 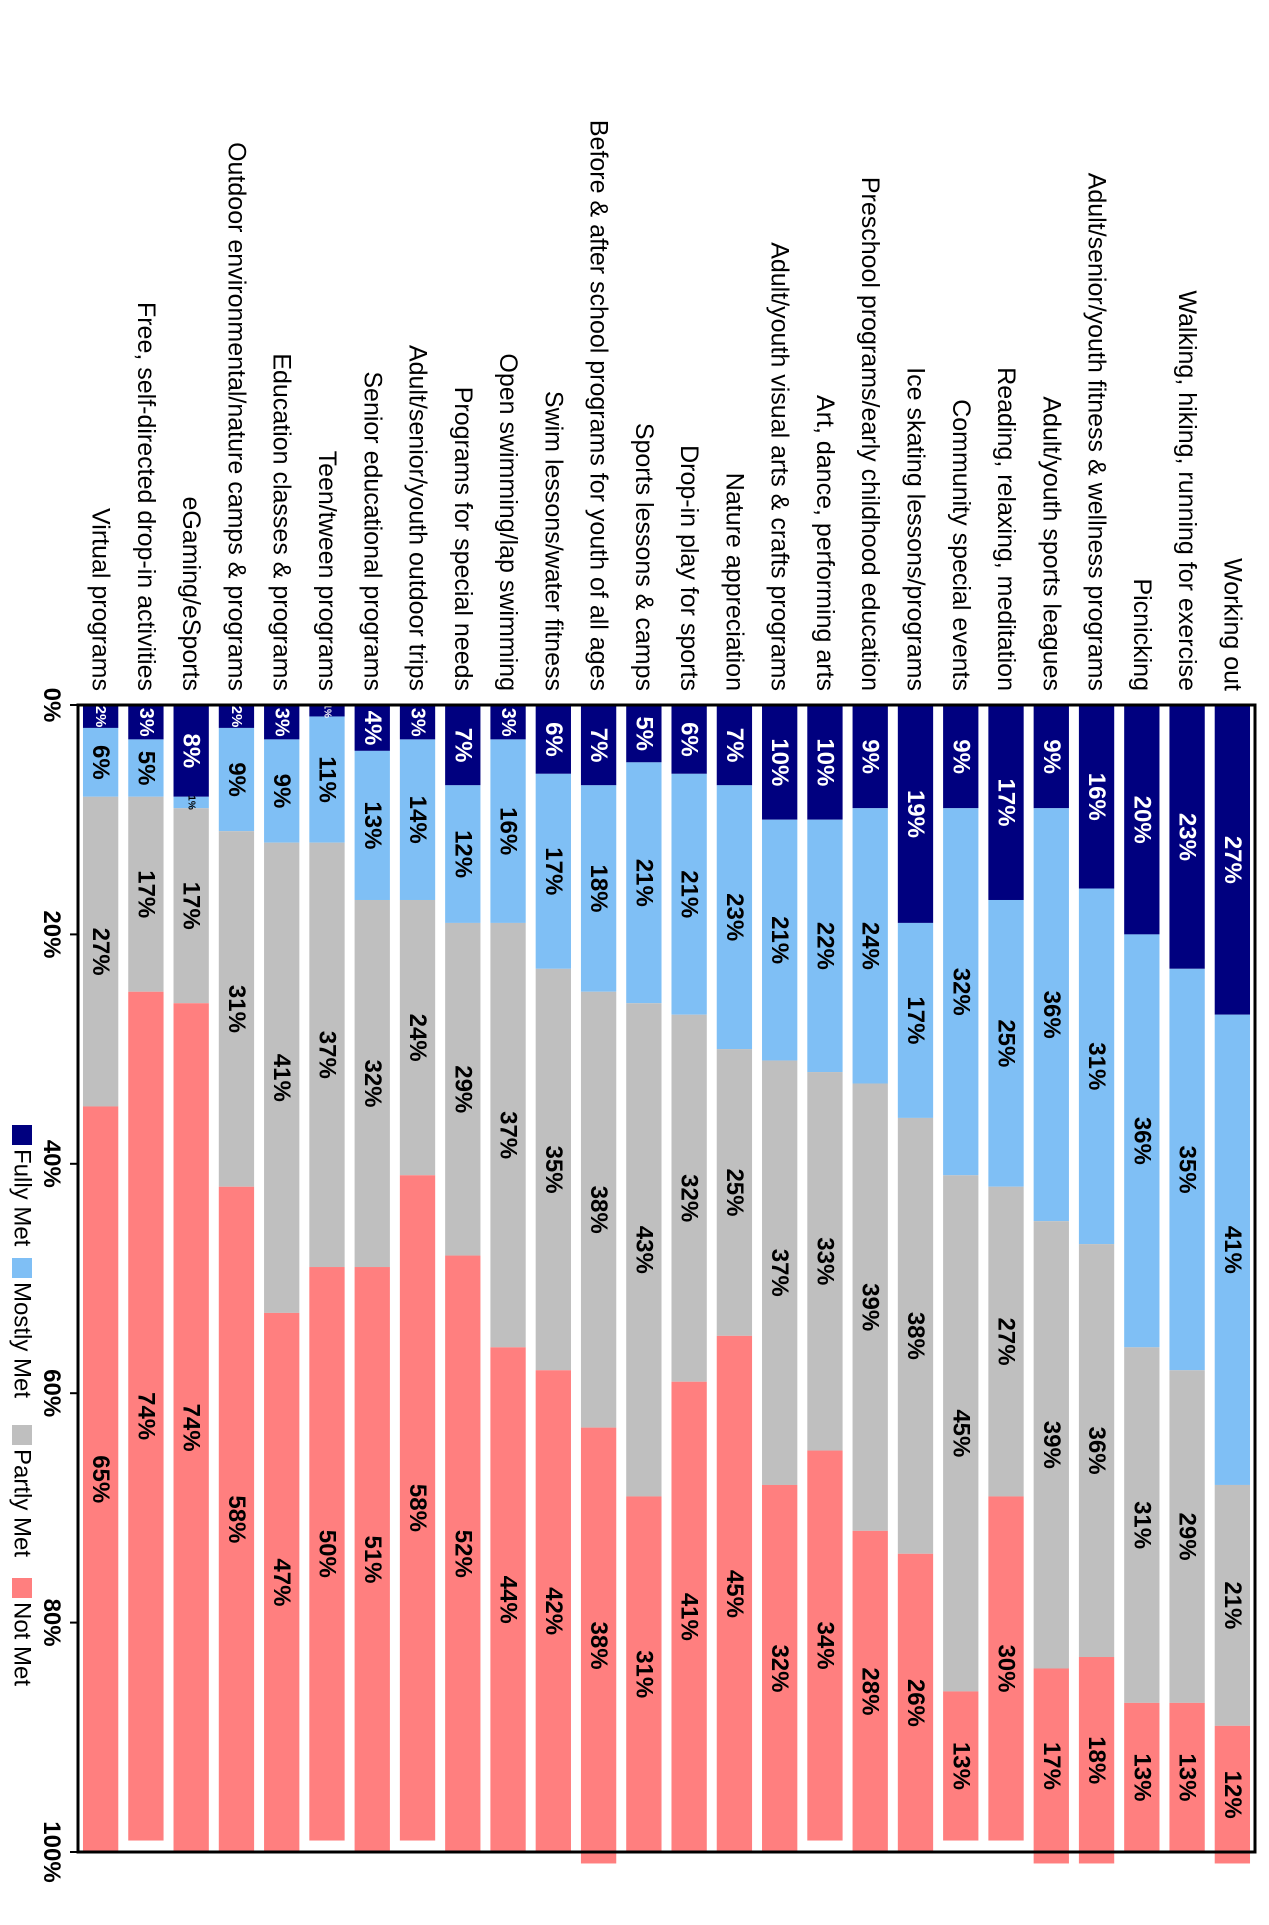 I want to click on data-label-fully-met-11: 10%, so click(x=779, y=762).